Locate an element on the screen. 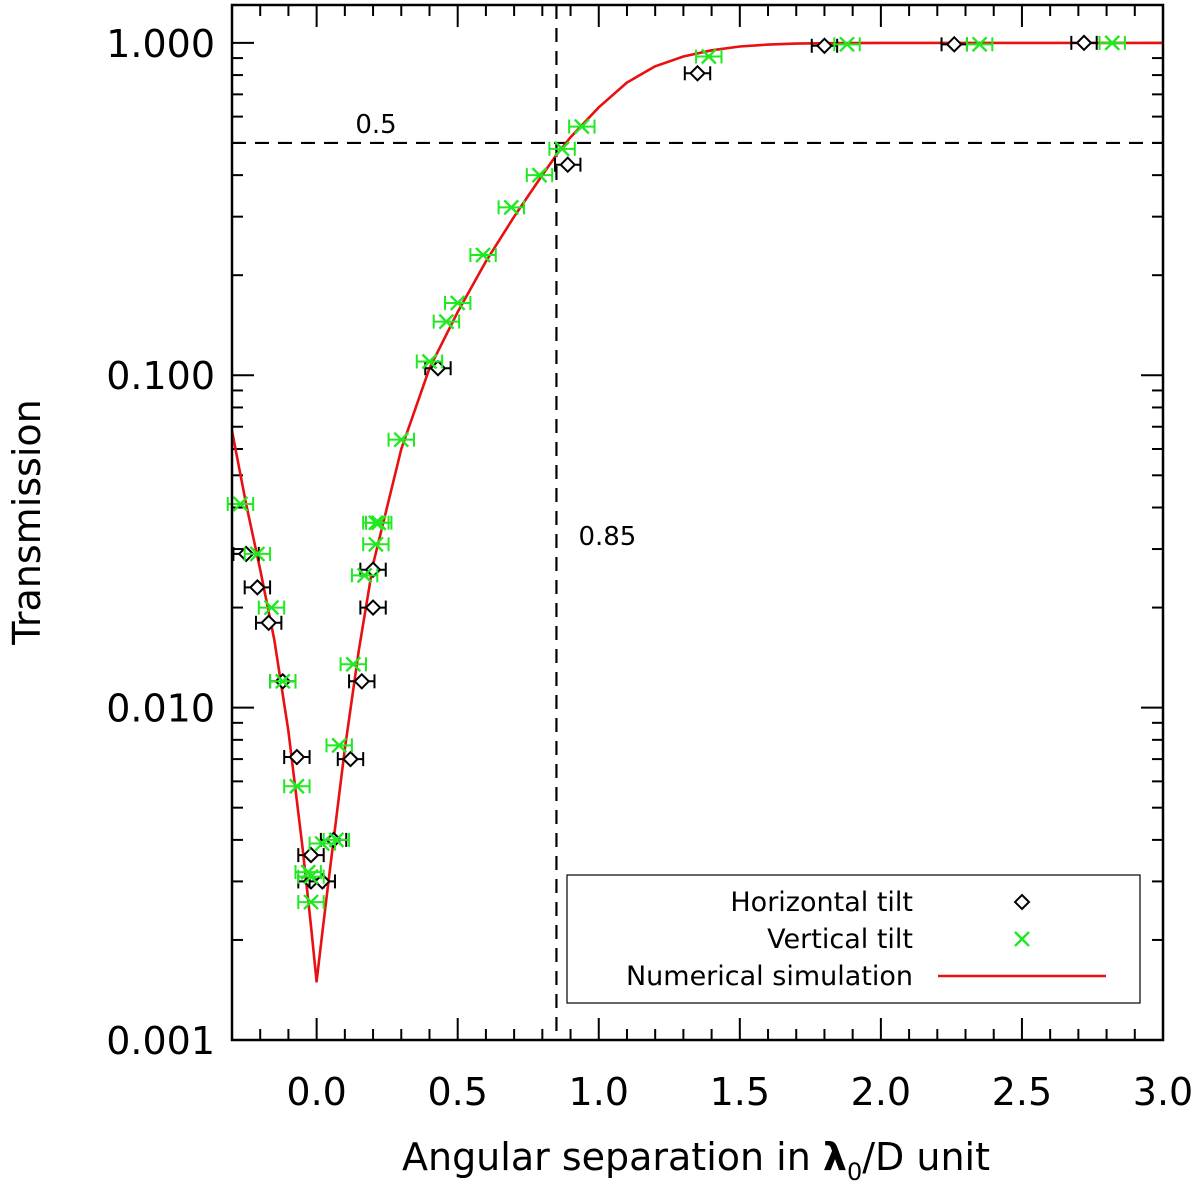 Image resolution: width=1200 pixels, height=1190 pixels. legend-label-numerical-simulation: Numerical simulation is located at coordinates (769, 976).